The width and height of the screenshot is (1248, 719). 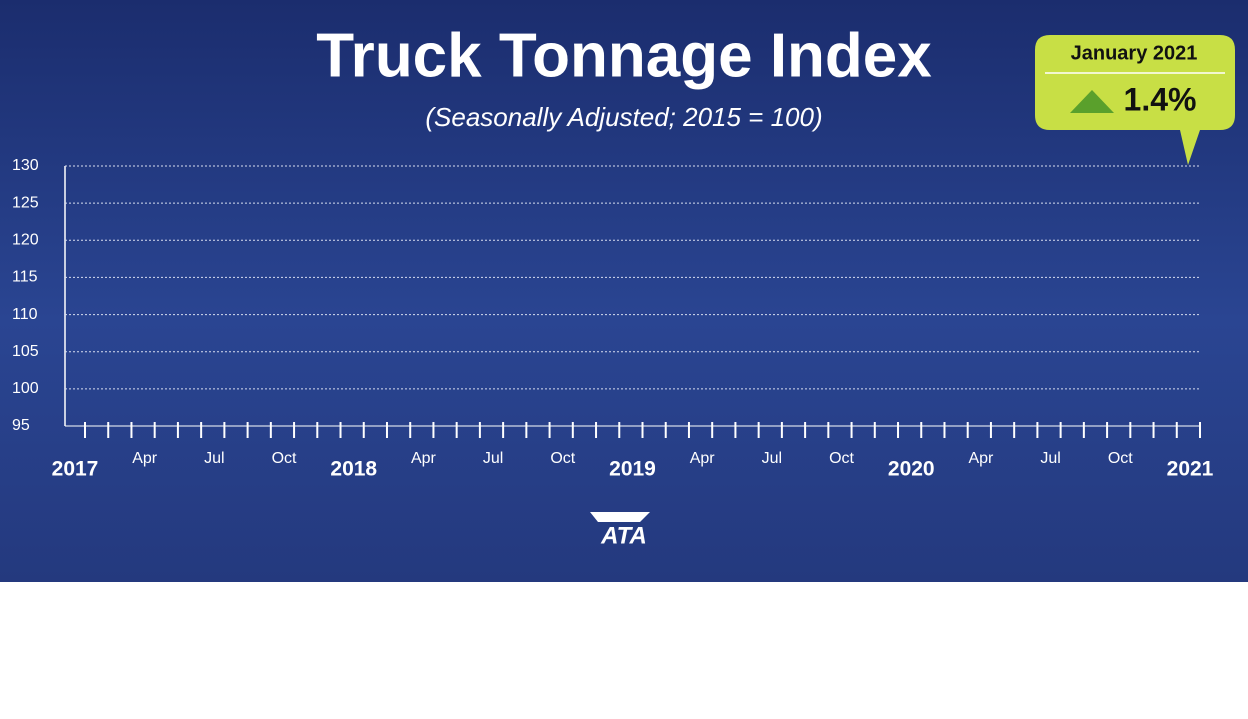 I want to click on y-tick-label: 105, so click(x=25, y=351).